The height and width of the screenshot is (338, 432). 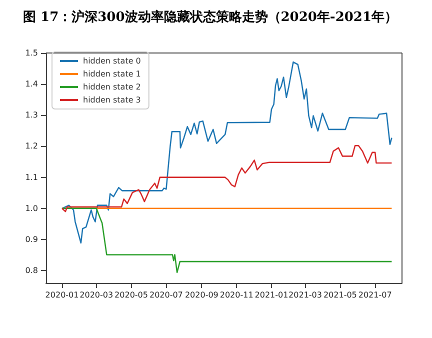 What do you see at coordinates (237, 295) in the screenshot?
I see `x-tick-label: 2020-11` at bounding box center [237, 295].